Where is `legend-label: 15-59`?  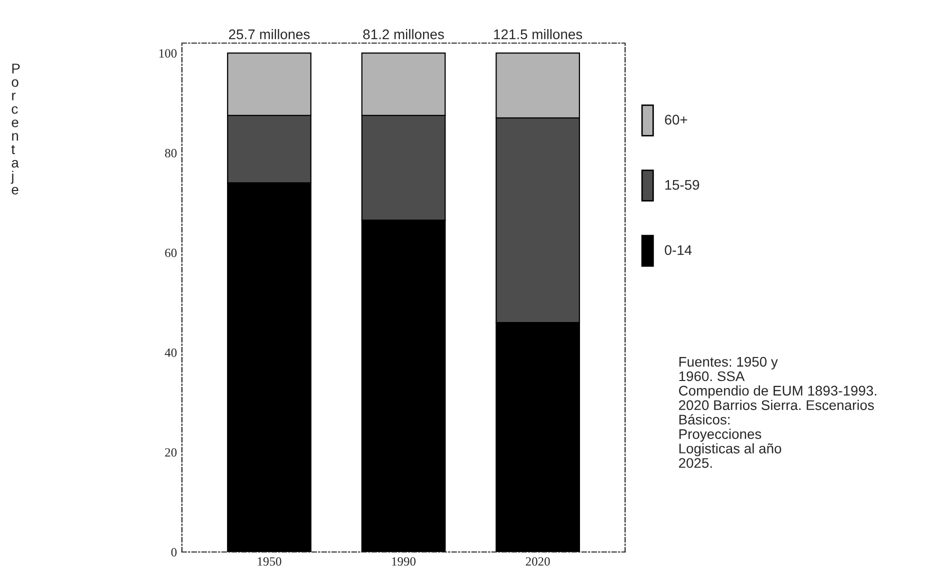
legend-label: 15-59 is located at coordinates (682, 185).